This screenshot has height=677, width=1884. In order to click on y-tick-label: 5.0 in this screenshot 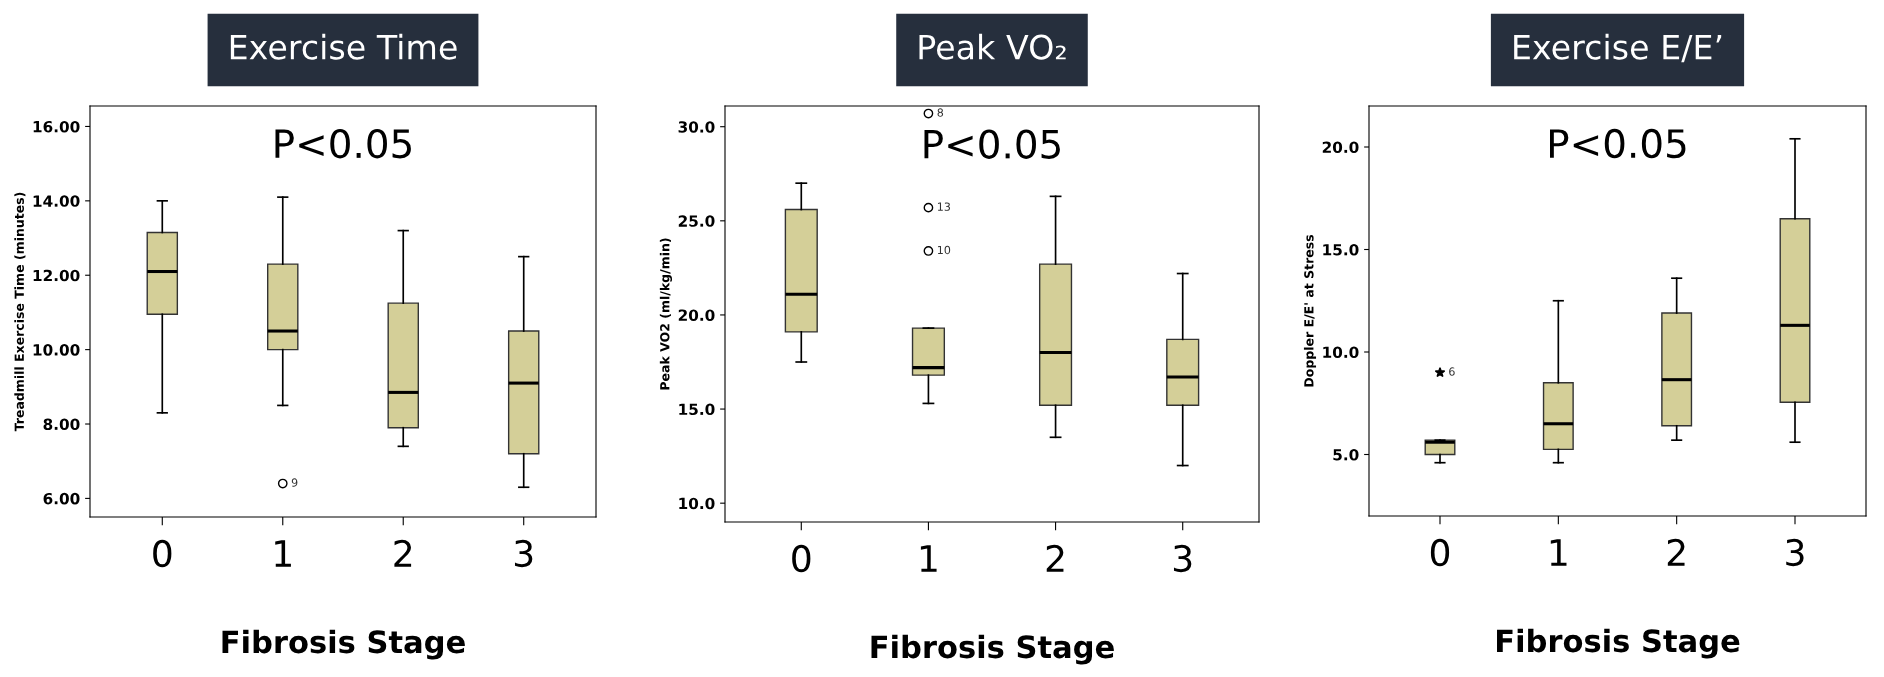, I will do `click(1346, 454)`.